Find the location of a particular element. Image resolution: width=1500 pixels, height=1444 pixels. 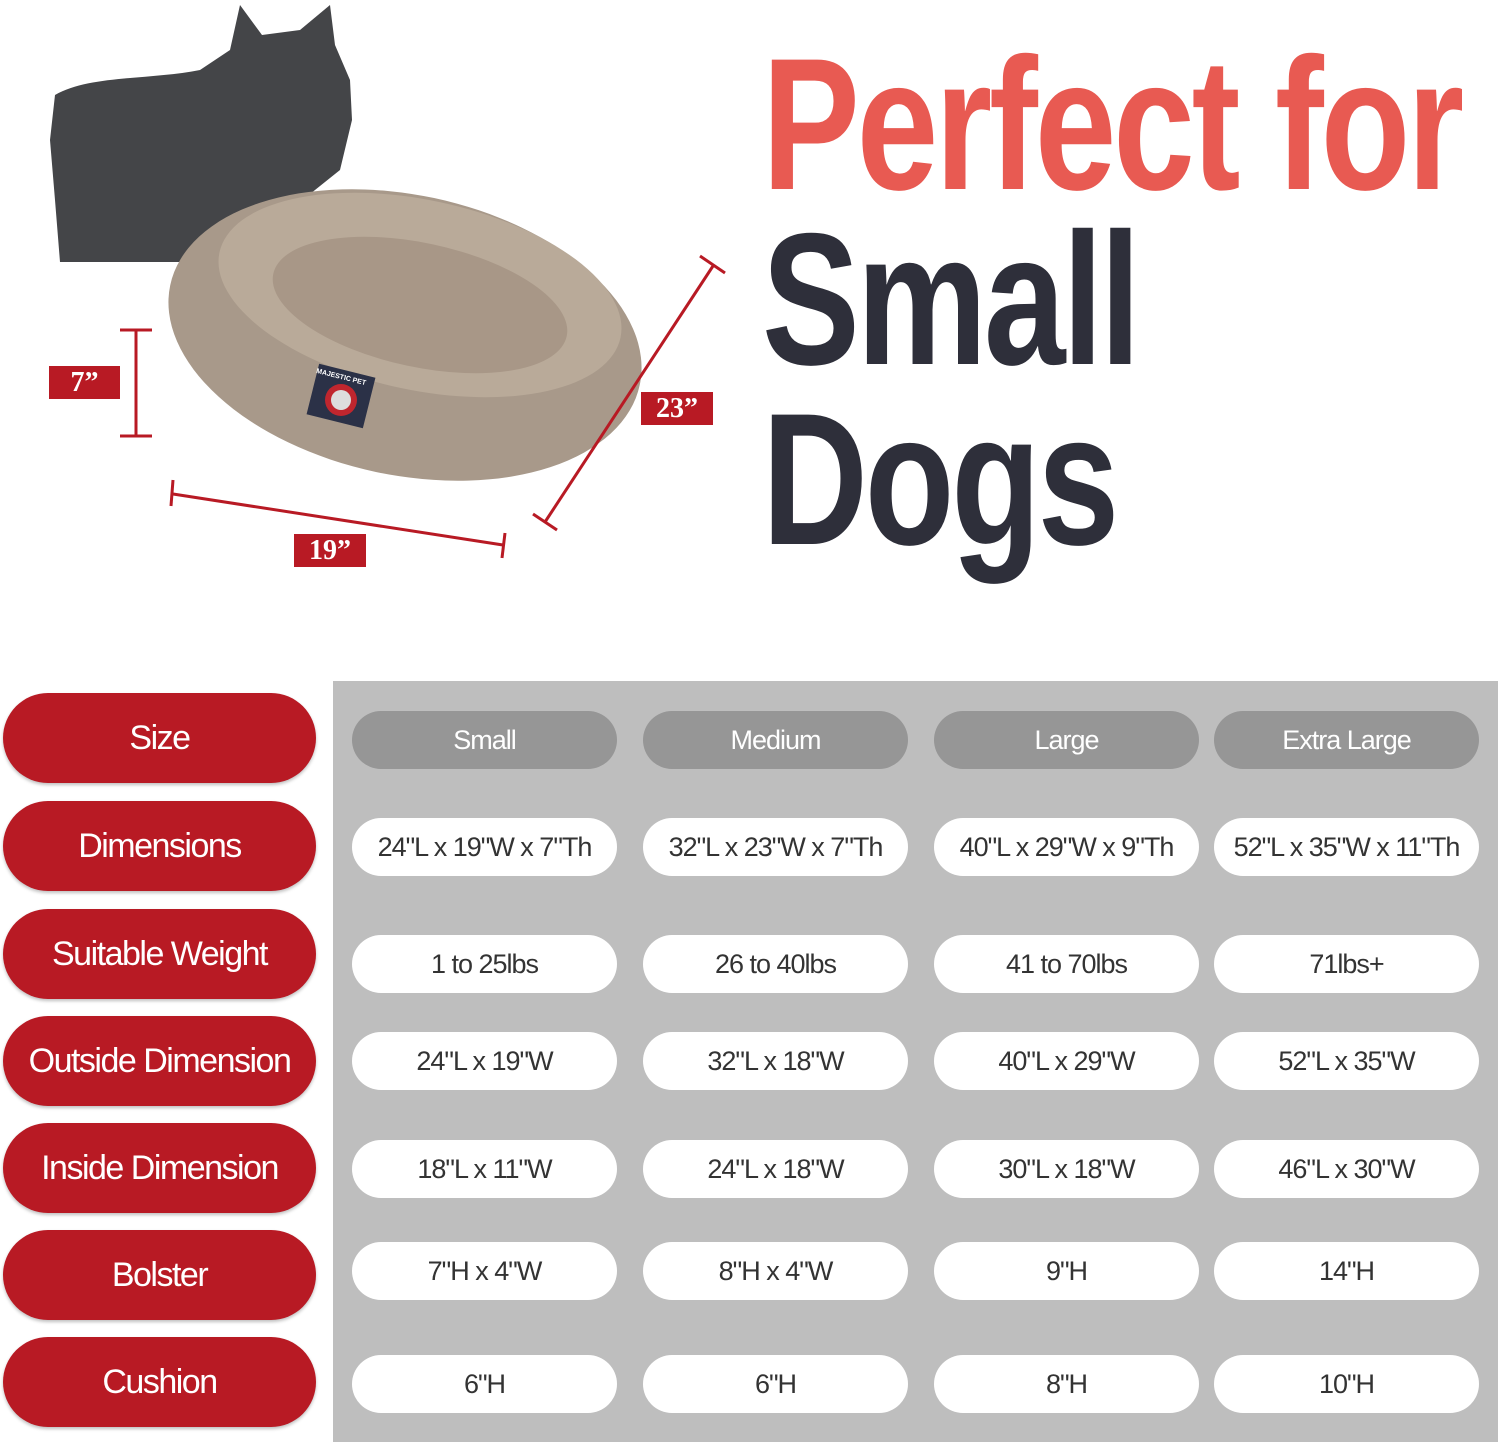

table-cell: 52"L x 35"W is located at coordinates (1346, 1061).